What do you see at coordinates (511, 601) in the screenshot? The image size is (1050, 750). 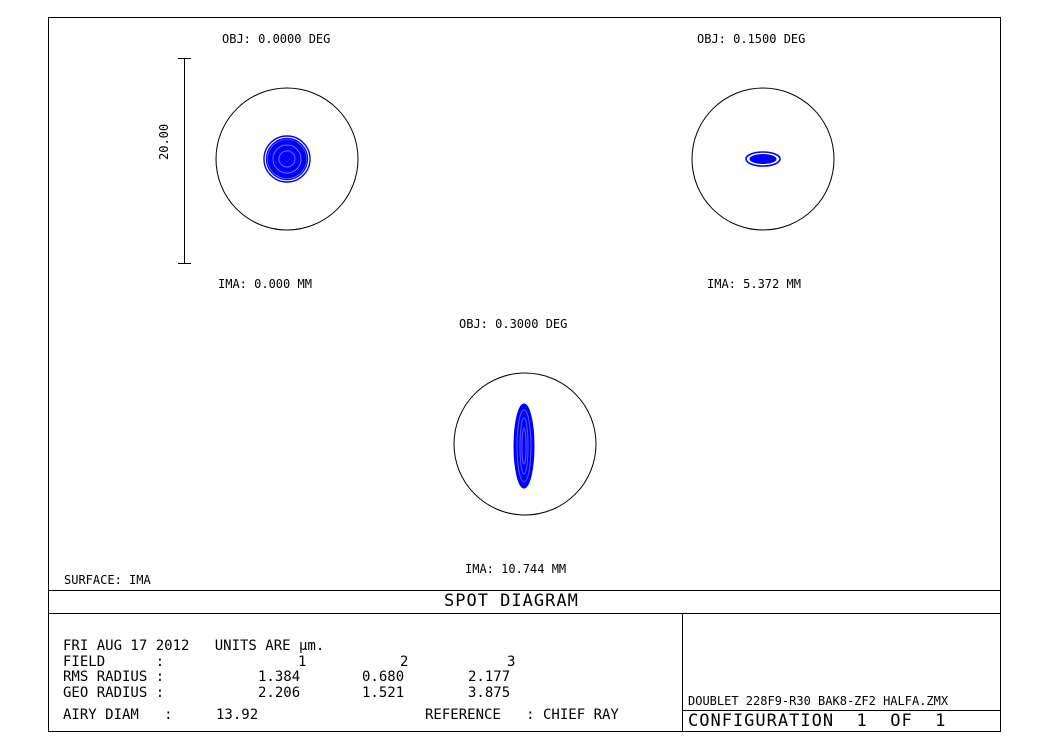 I see `plot-title: SPOT DIAGRAM` at bounding box center [511, 601].